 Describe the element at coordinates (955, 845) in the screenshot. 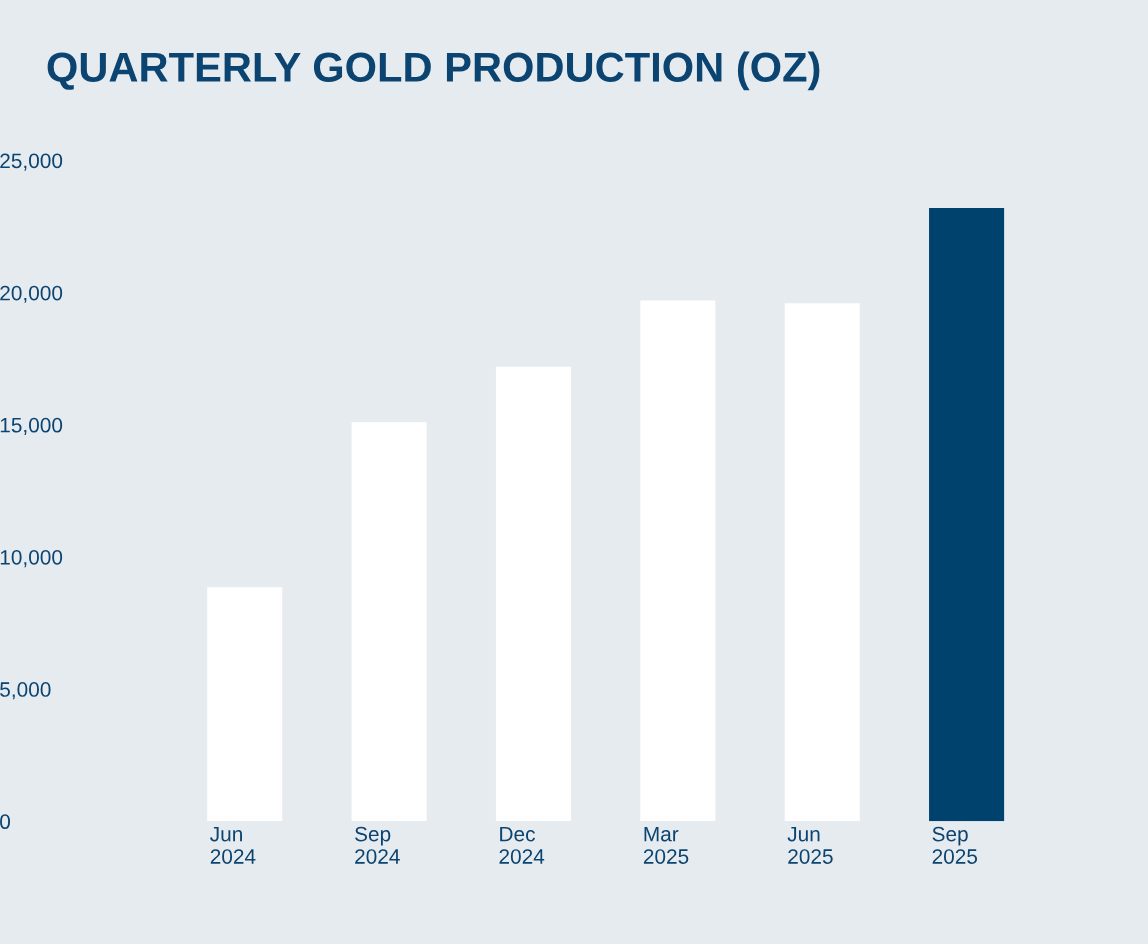

I see `x-tick-label: Sep 2025` at that location.